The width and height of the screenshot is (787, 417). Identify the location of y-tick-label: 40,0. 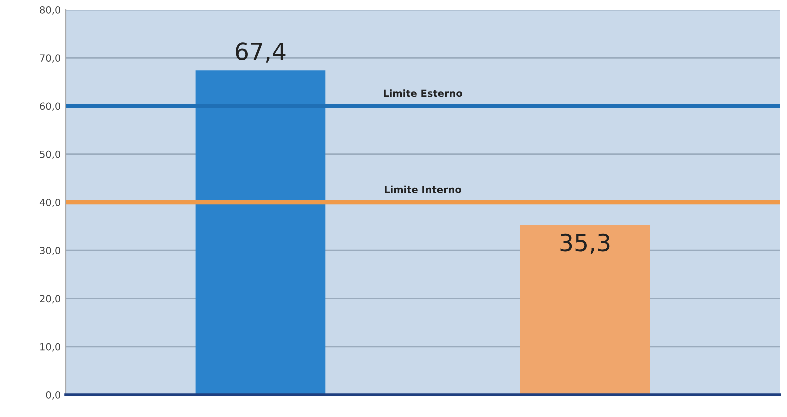
(50, 203).